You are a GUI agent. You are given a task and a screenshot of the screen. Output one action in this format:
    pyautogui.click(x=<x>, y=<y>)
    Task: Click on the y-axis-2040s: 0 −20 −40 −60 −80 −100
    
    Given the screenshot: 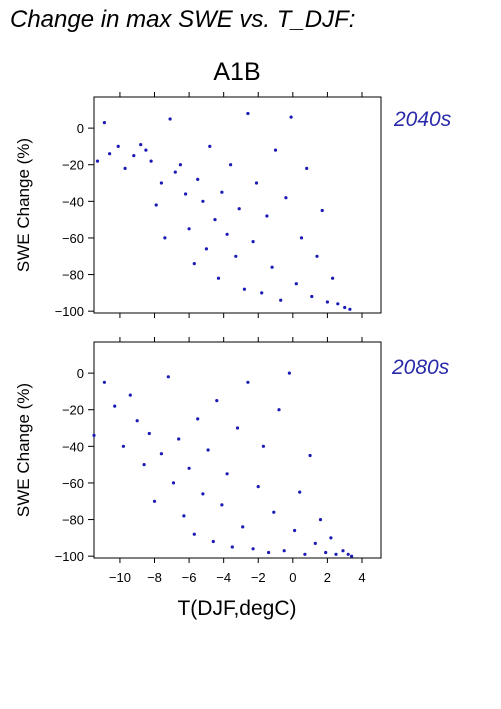 What is the action you would take?
    pyautogui.click(x=74, y=220)
    